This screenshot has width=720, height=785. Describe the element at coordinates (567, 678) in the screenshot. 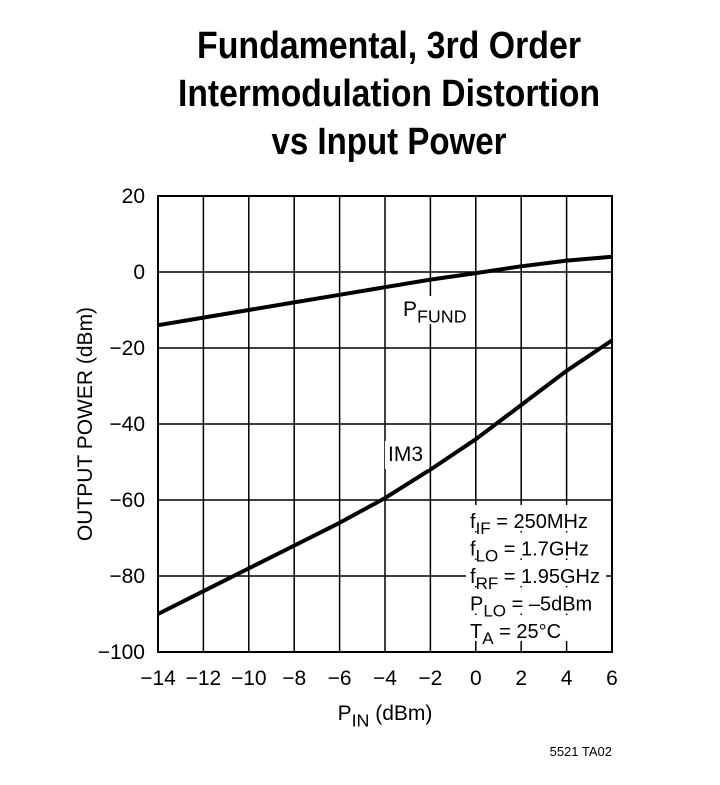

I see `x-tick-label: 4` at that location.